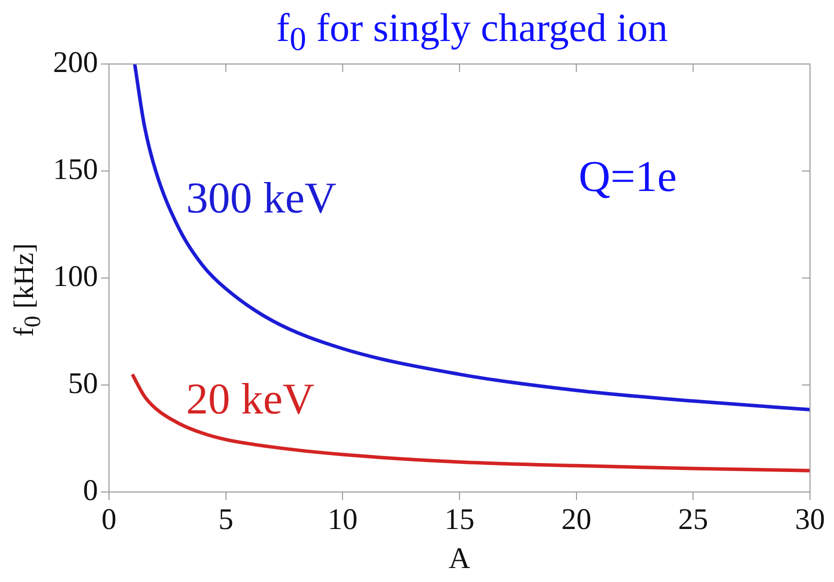 Image resolution: width=834 pixels, height=582 pixels. I want to click on x-tick-label: 25, so click(693, 519).